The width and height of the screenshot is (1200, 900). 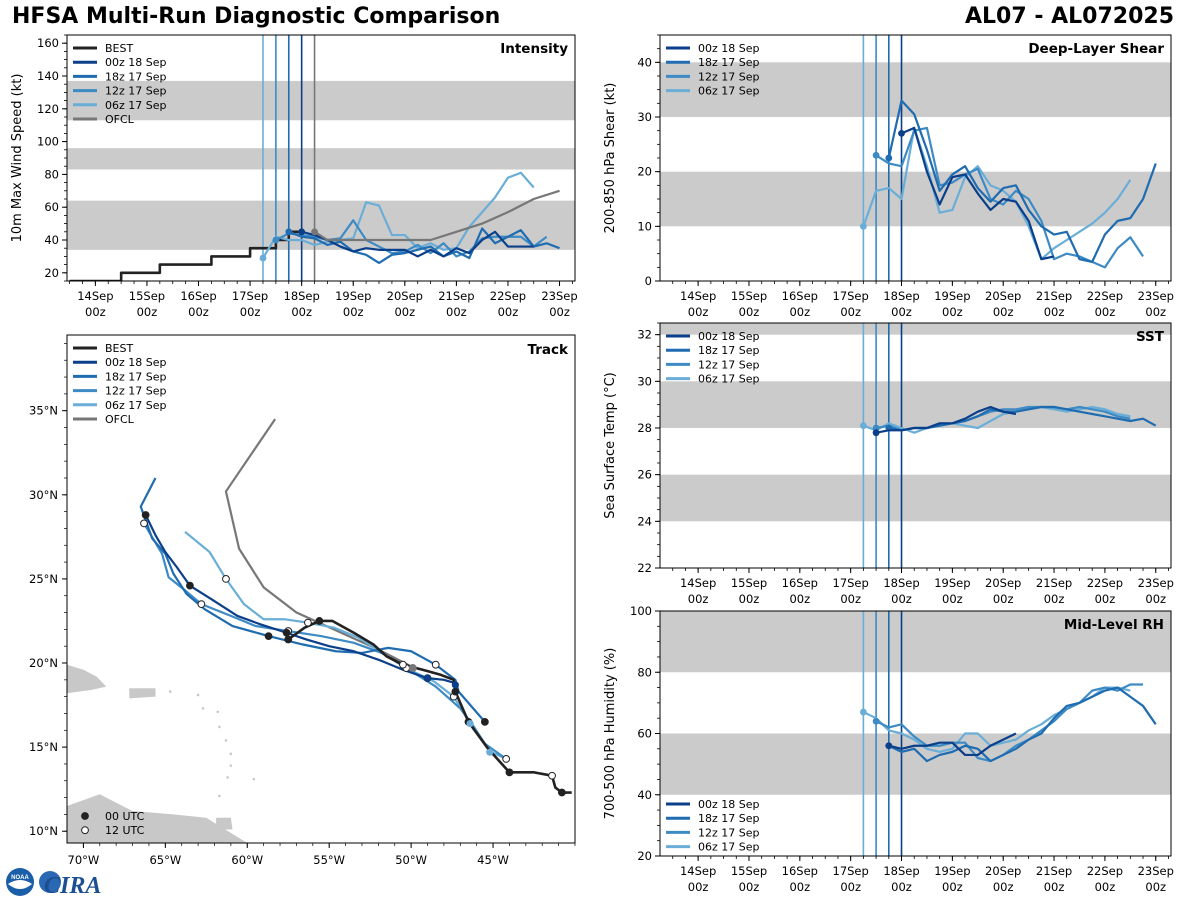 I want to click on y-tick-label: 60, so click(x=51, y=207).